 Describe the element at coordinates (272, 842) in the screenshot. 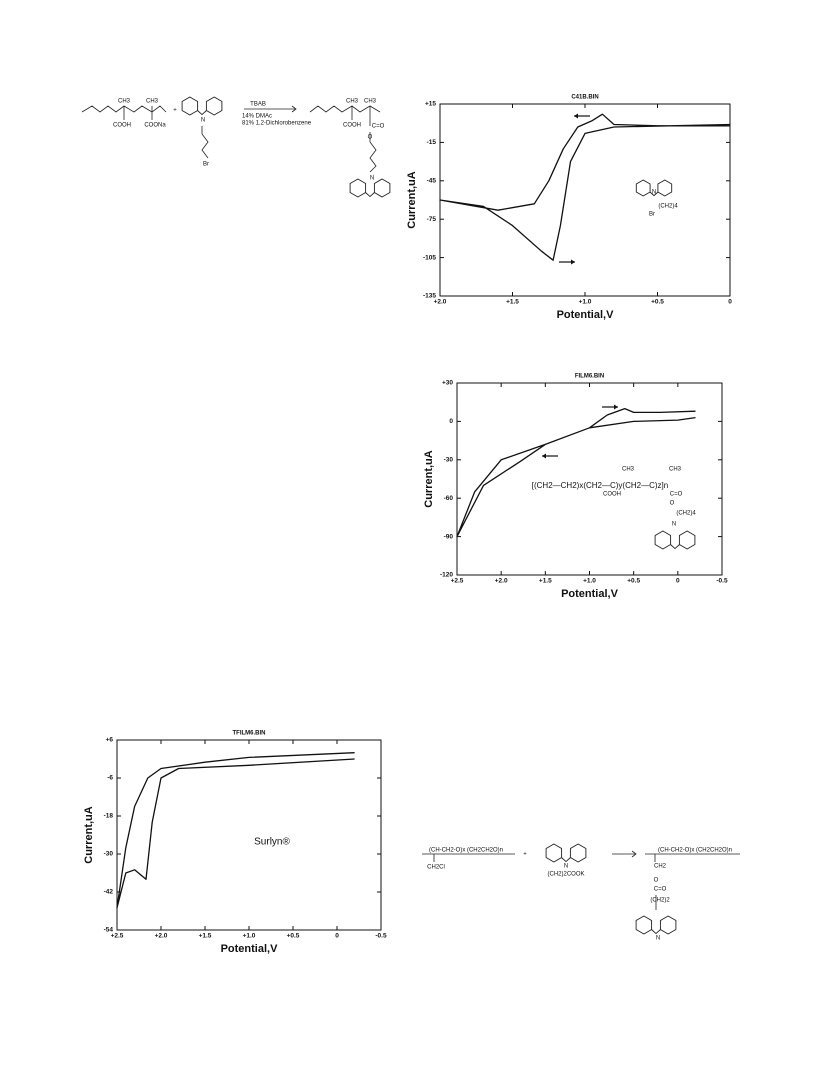

I see `annotation: Surlyn®` at that location.